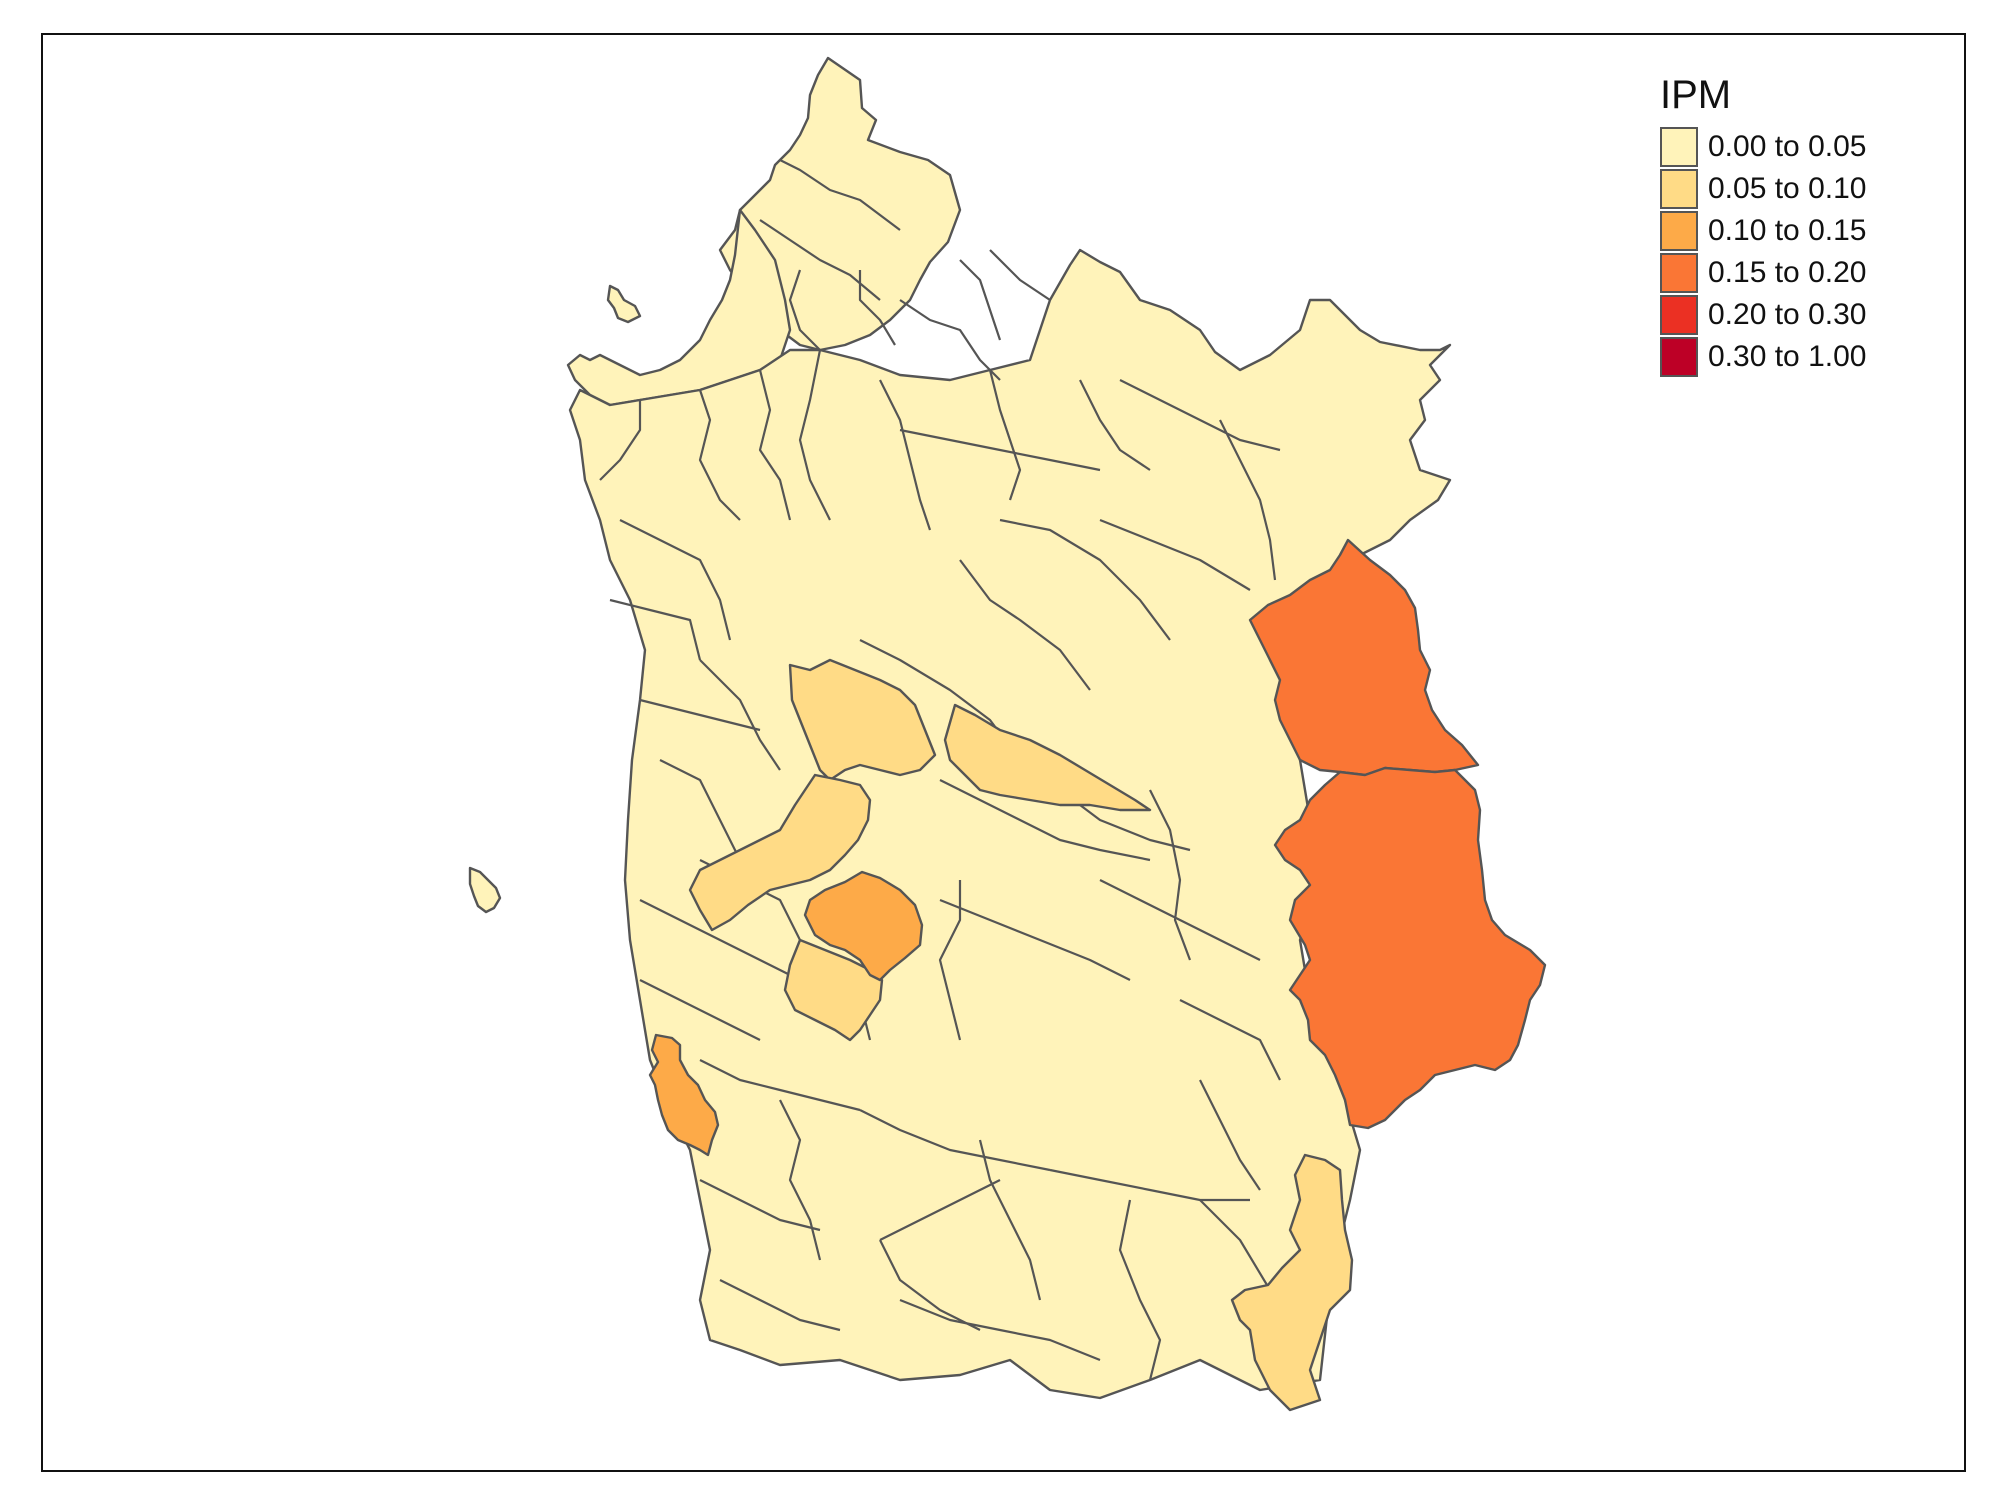  I want to click on legend-label: 0.20 to 0.30, so click(1787, 314).